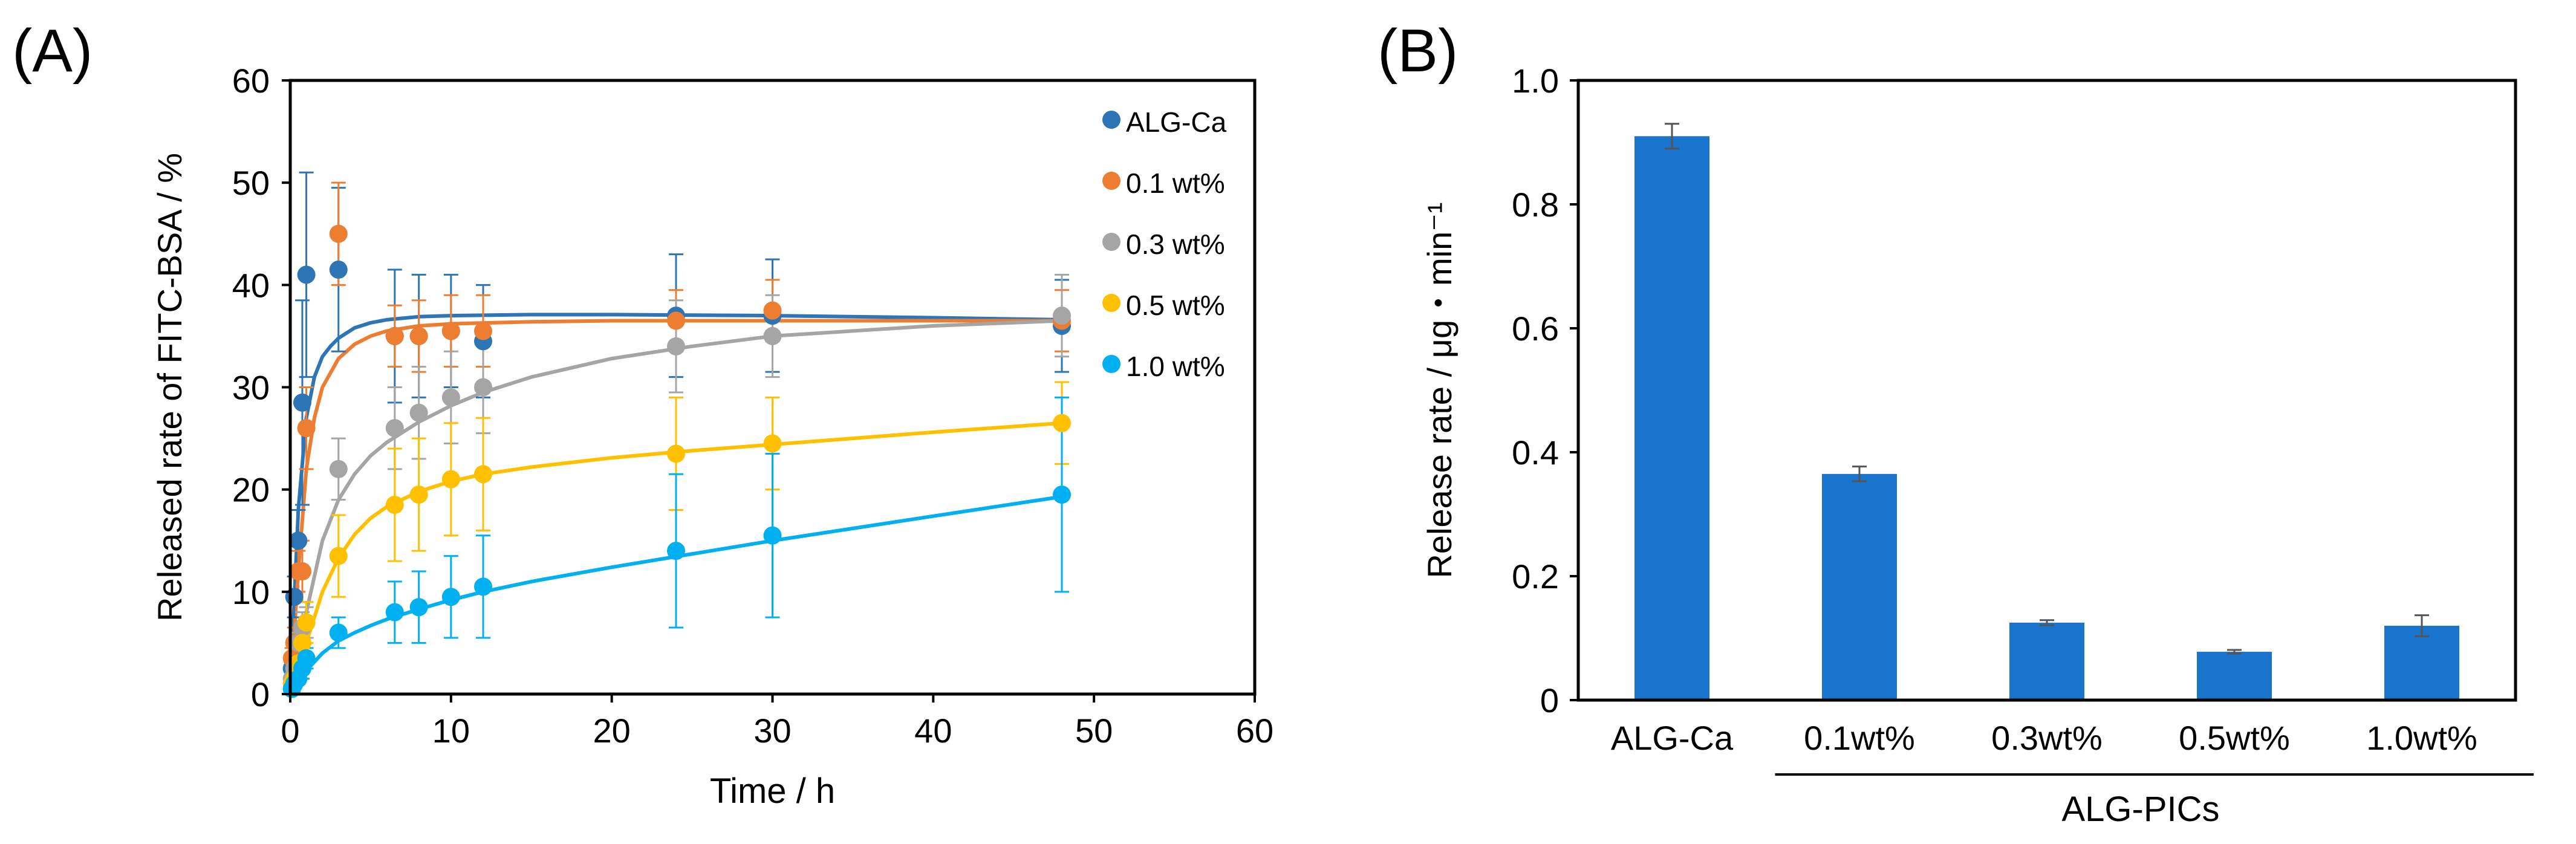  I want to click on x-tick-label: 40, so click(933, 731).